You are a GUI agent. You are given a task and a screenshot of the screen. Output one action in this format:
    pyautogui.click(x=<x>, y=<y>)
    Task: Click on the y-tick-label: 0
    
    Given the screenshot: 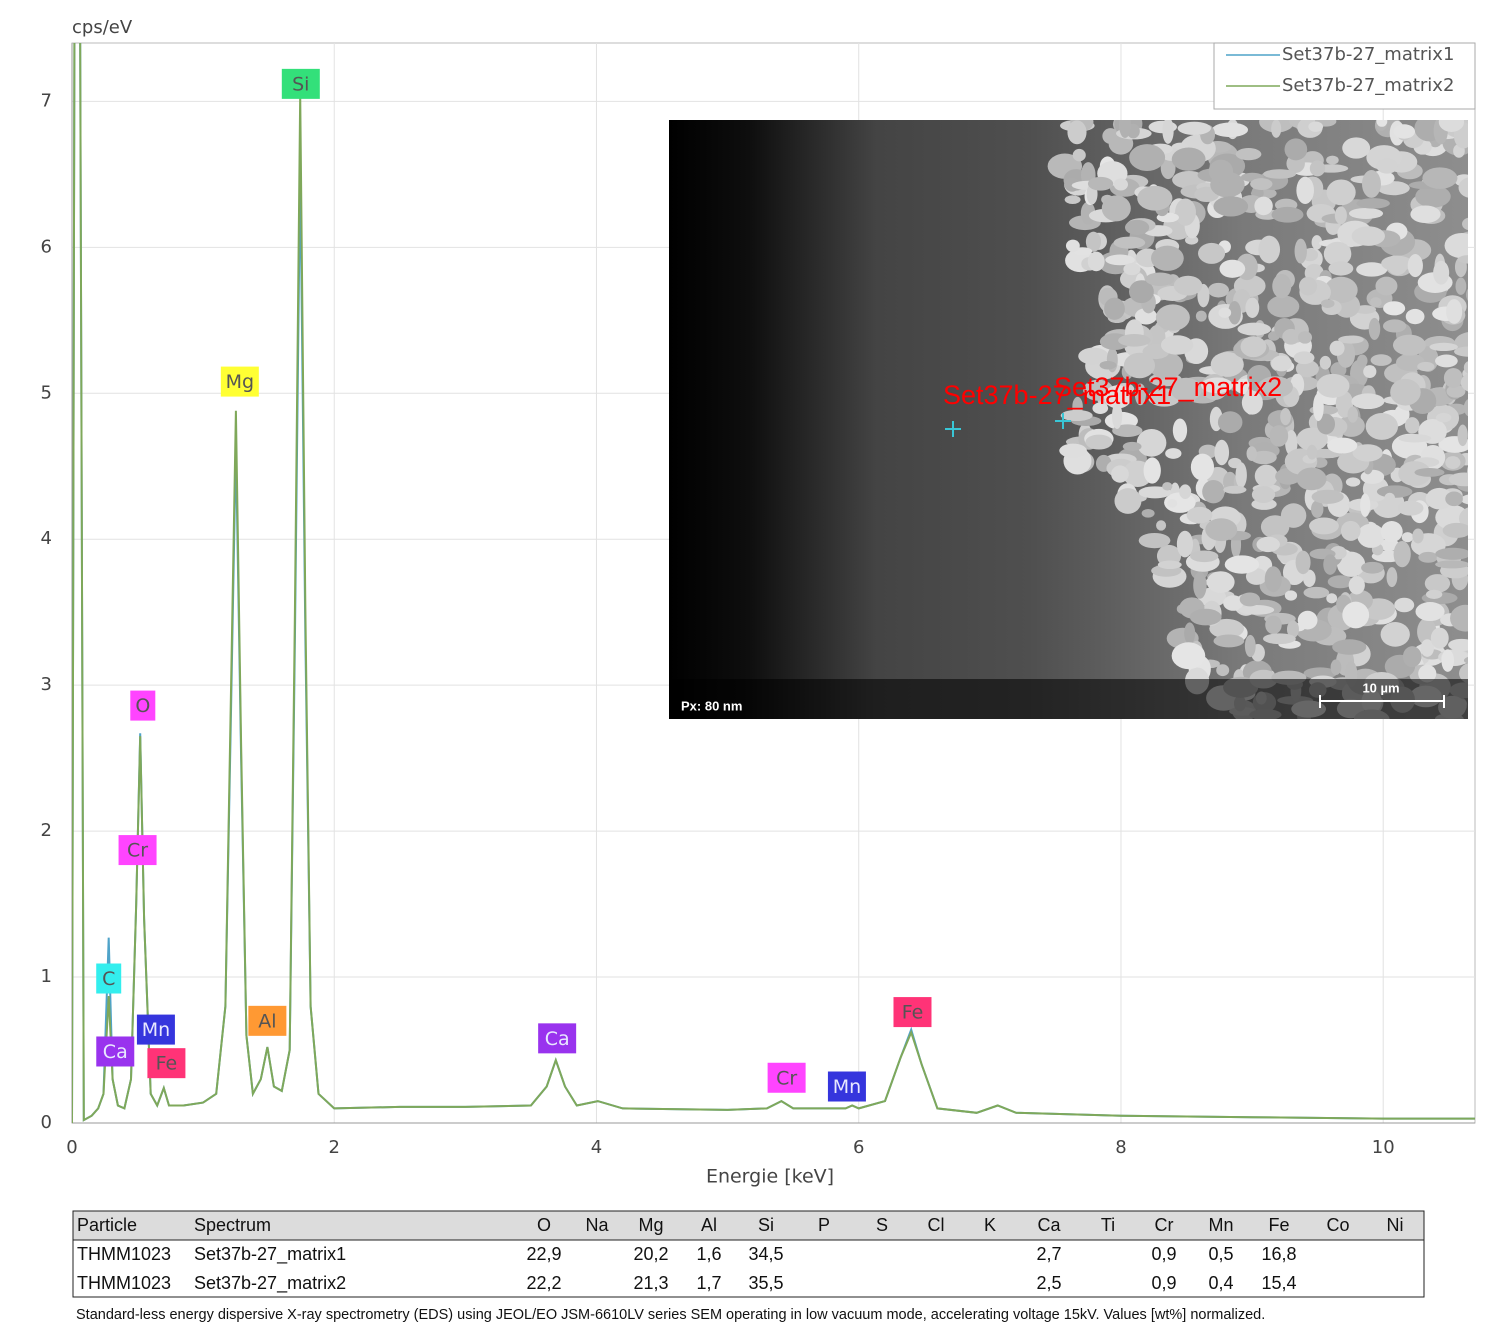 What is the action you would take?
    pyautogui.click(x=46, y=1122)
    